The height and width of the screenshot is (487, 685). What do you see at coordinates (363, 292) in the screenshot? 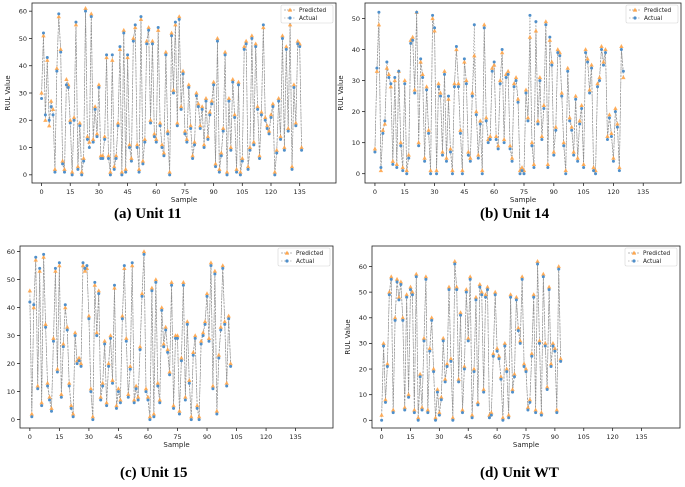
I see `y-tick-label: 50` at bounding box center [363, 292].